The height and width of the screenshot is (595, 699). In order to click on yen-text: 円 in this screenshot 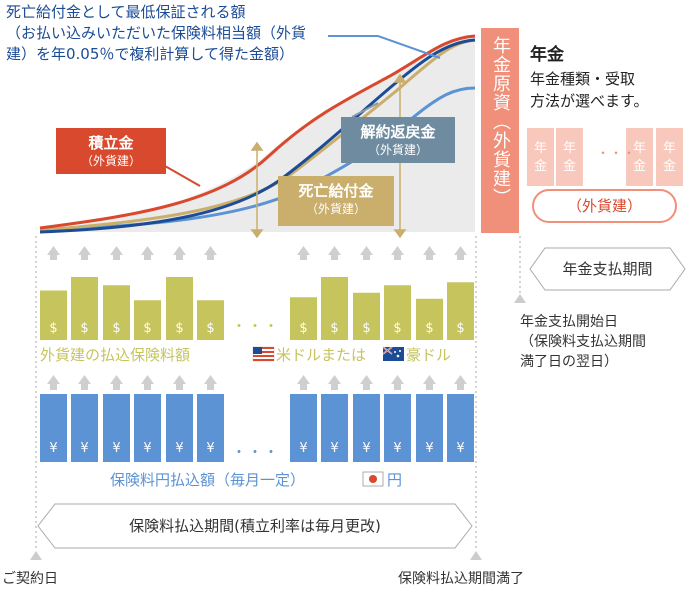, I will do `click(395, 480)`.